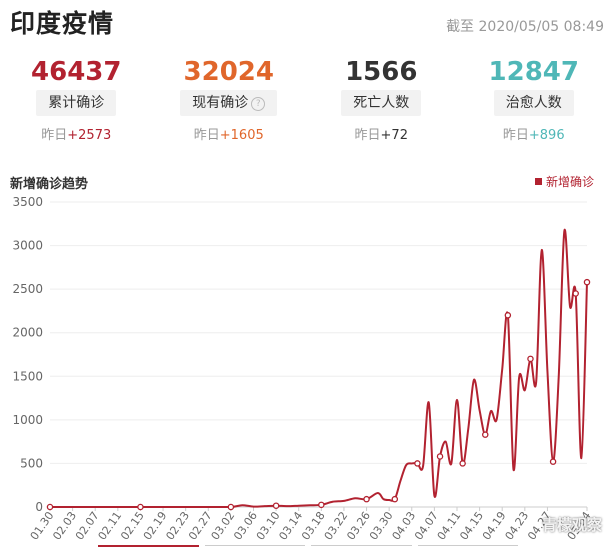 This screenshot has width=610, height=548. Describe the element at coordinates (525, 27) in the screenshot. I see `as-of-timestamp: 截至 2020/05/05 08:49` at that location.